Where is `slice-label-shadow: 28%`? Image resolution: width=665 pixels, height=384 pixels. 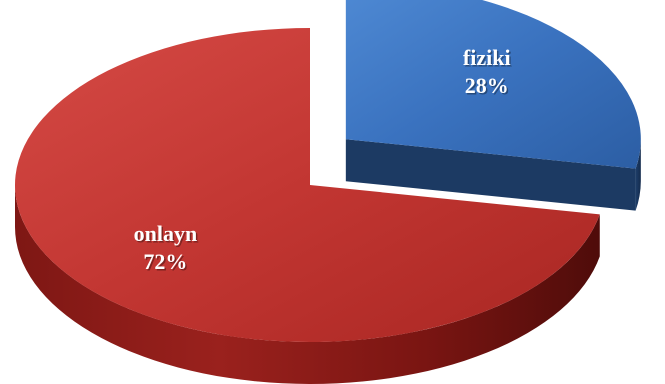
slice-label-shadow: 28% is located at coordinates (488, 87).